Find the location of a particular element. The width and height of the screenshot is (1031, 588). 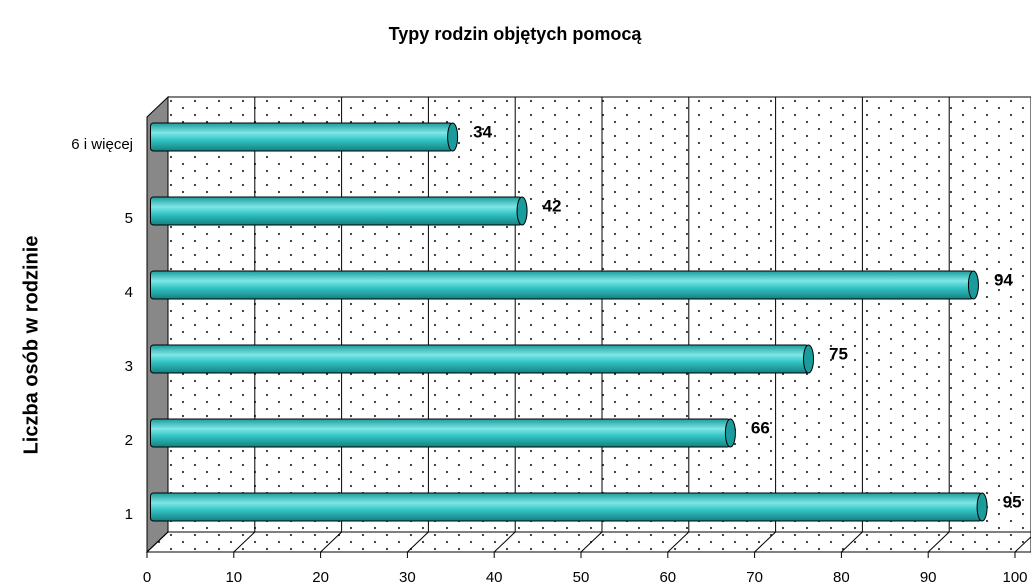

chart-title: Typy rodzin objętych pomocą is located at coordinates (516, 34).